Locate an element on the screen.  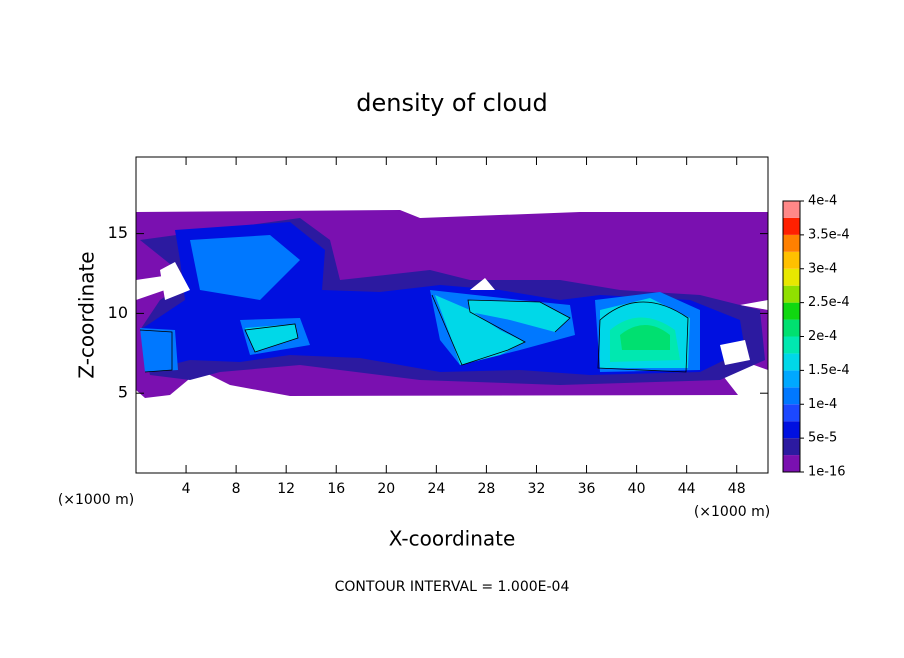
y-unit: (×1000 m) is located at coordinates (96, 500).